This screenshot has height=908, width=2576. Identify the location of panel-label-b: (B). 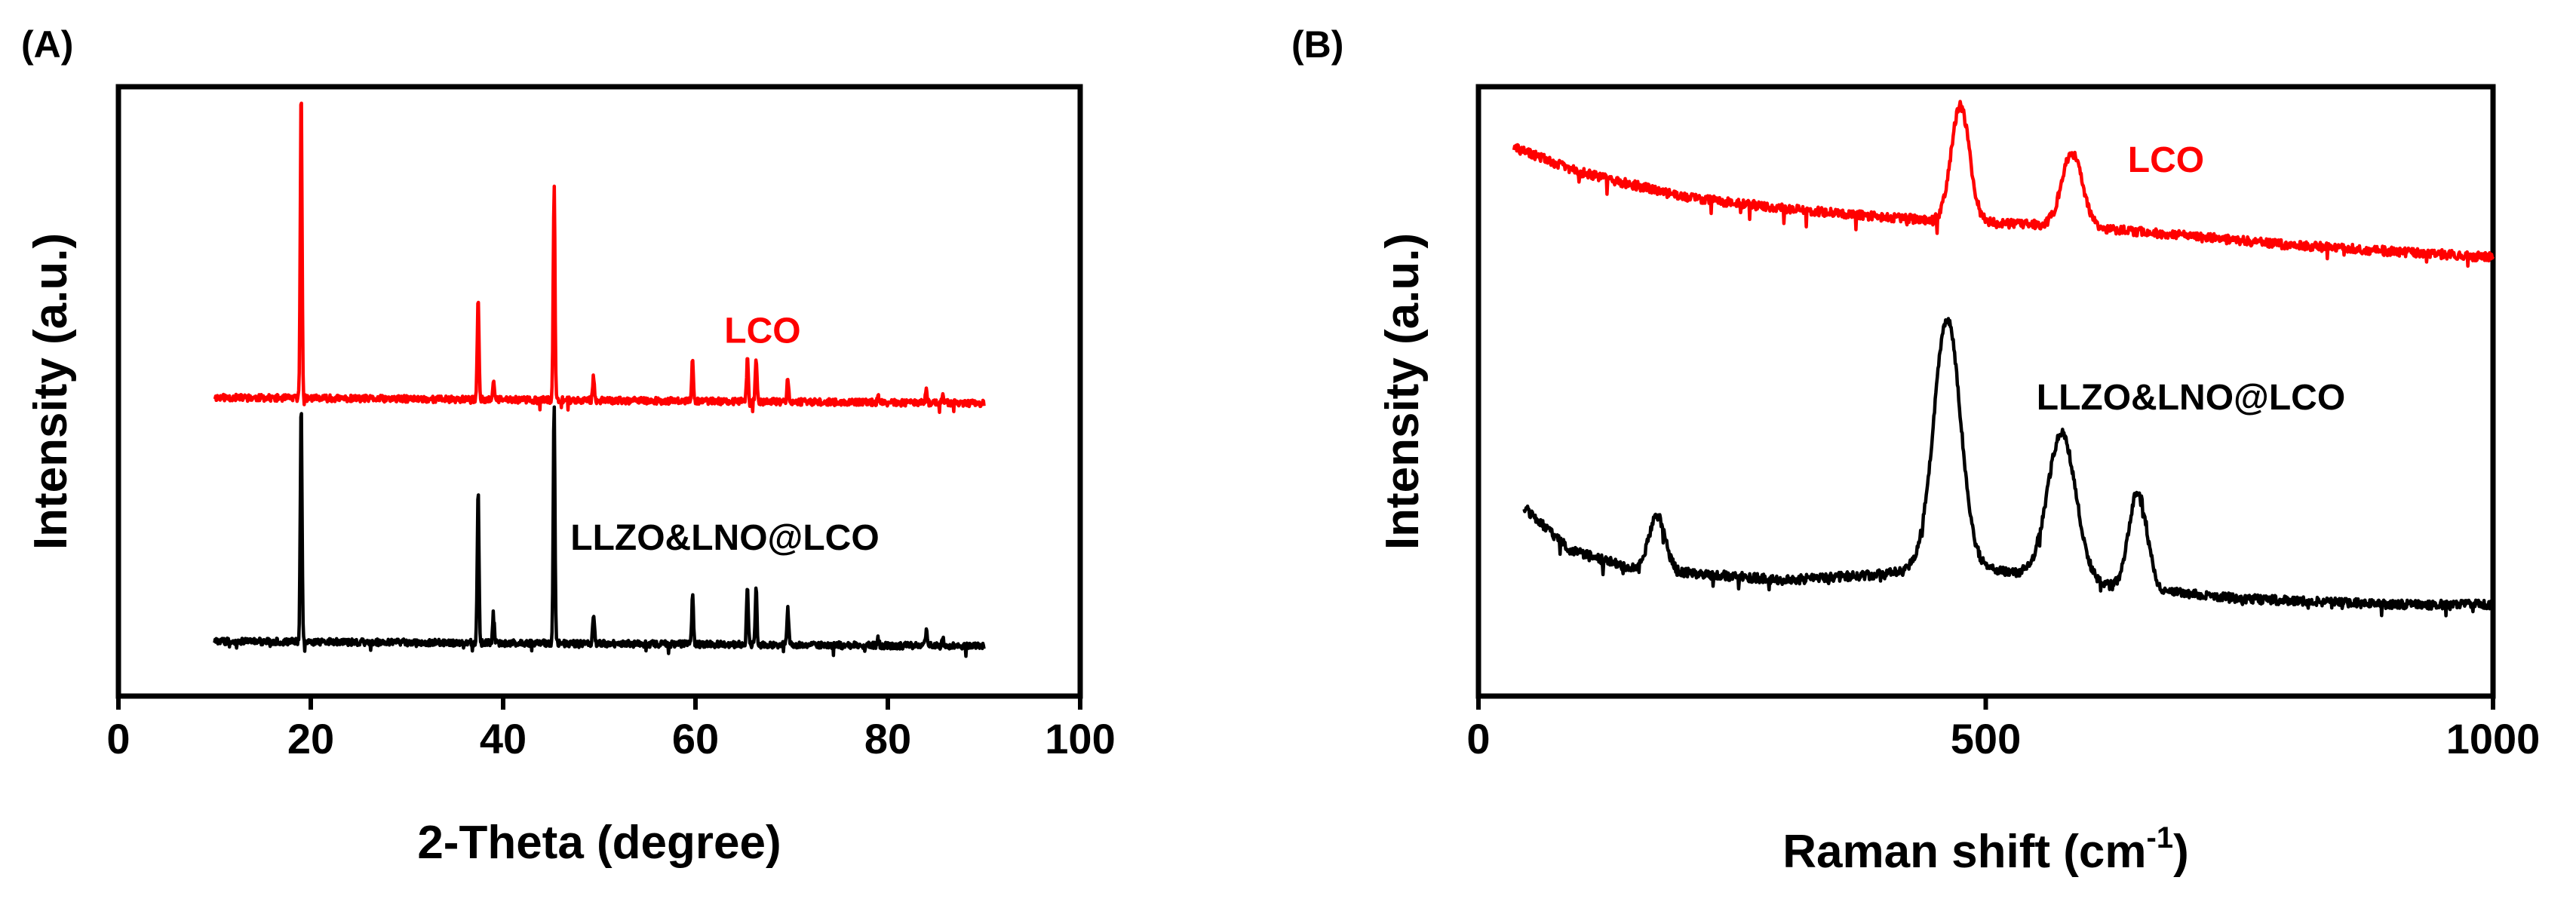
(1317, 45).